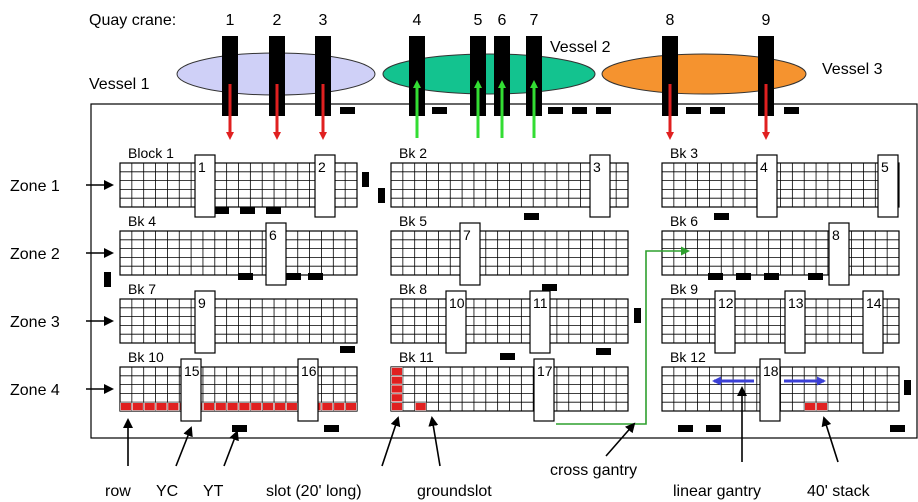 The image size is (918, 502). I want to click on yard-block: Bk 4, so click(238, 244).